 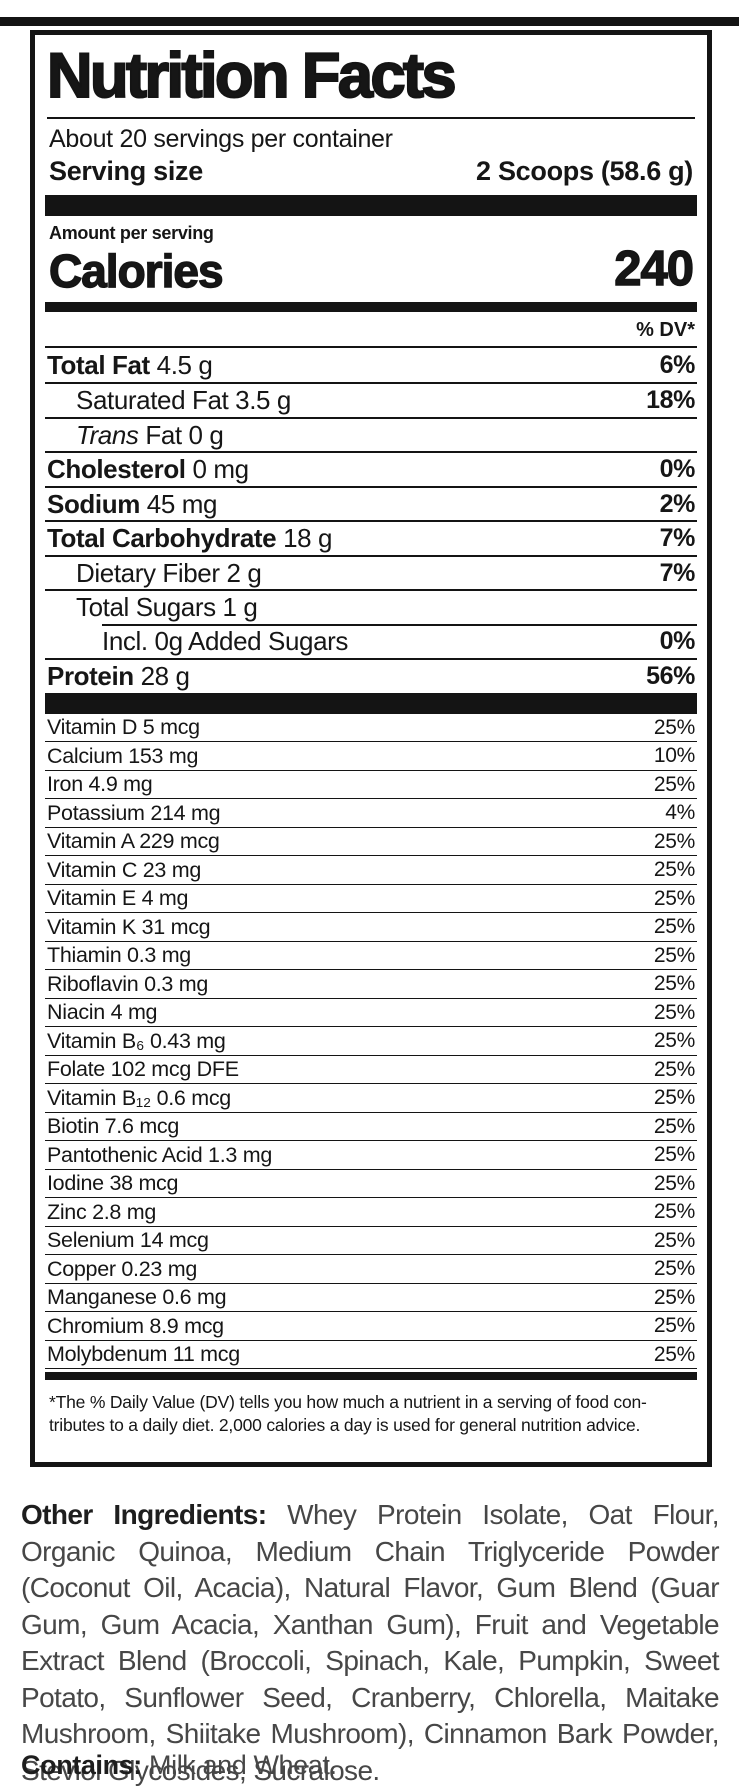 What do you see at coordinates (371, 503) in the screenshot?
I see `nutrient-row: Sodium 45 mg 2%` at bounding box center [371, 503].